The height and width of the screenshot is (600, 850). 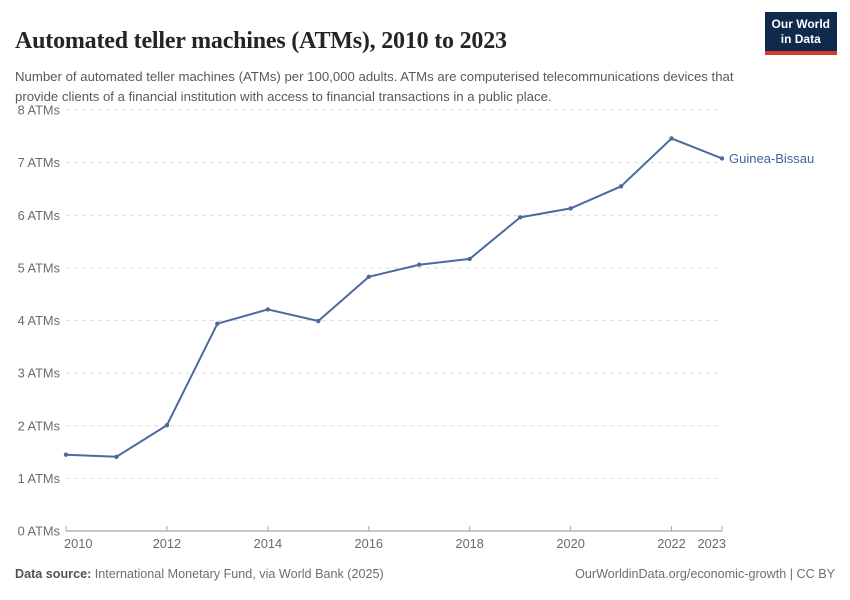 What do you see at coordinates (39, 373) in the screenshot?
I see `y-tick-label: 3 ATMs` at bounding box center [39, 373].